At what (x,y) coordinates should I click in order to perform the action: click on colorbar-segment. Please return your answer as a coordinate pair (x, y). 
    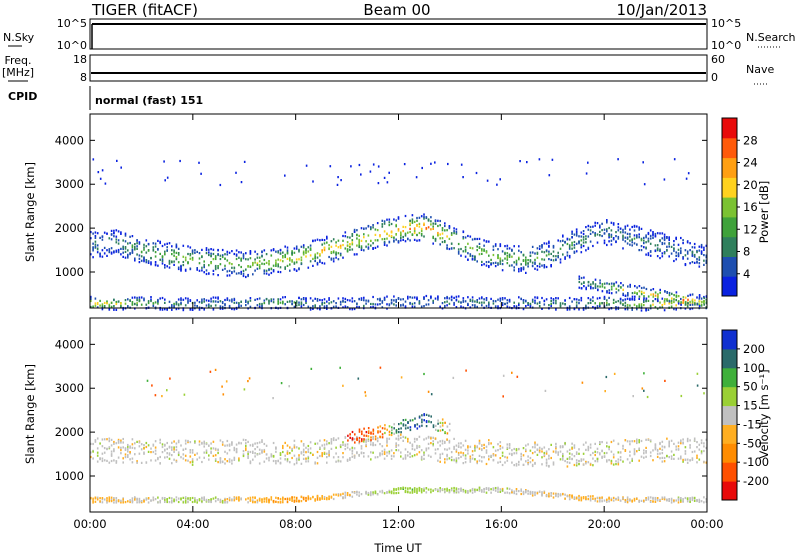
    Looking at the image, I should click on (729, 246).